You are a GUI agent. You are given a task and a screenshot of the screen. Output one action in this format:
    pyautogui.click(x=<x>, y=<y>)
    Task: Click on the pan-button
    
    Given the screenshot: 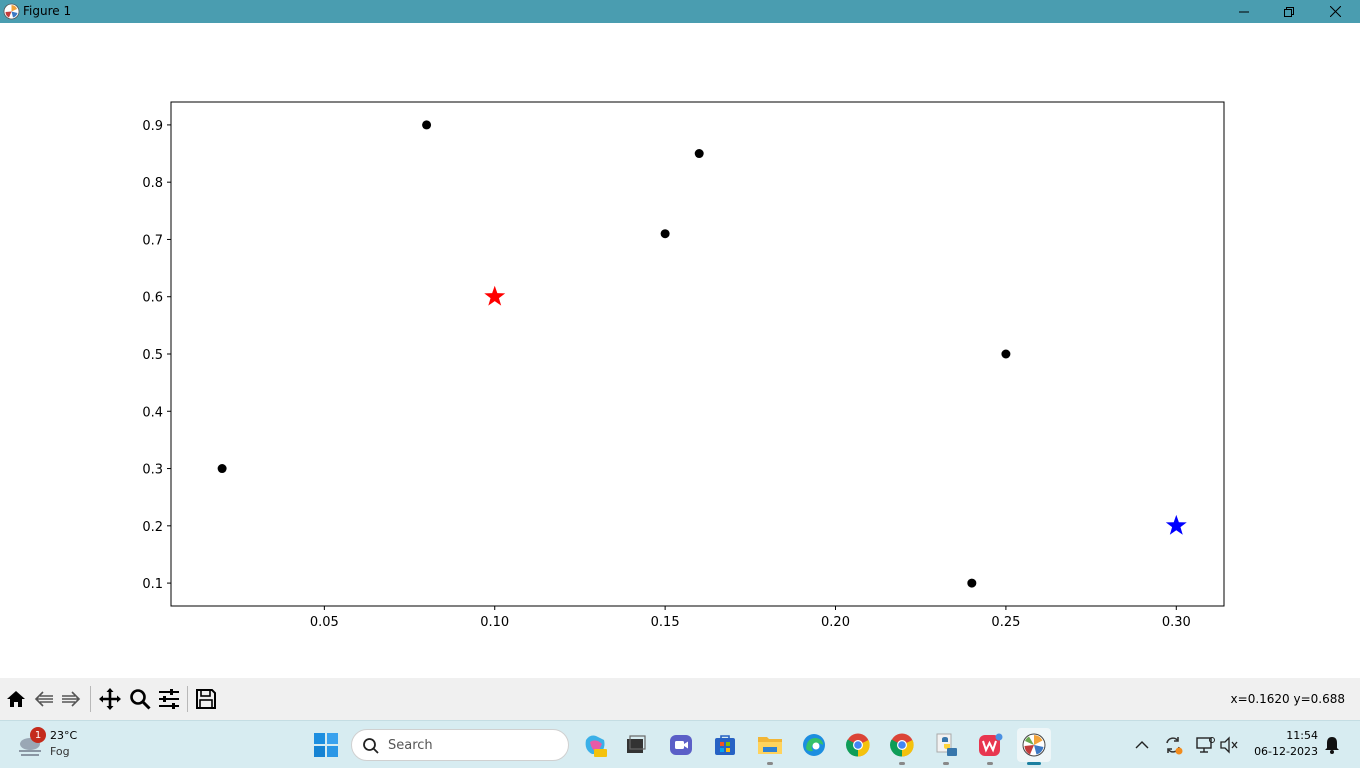 What is the action you would take?
    pyautogui.click(x=110, y=699)
    